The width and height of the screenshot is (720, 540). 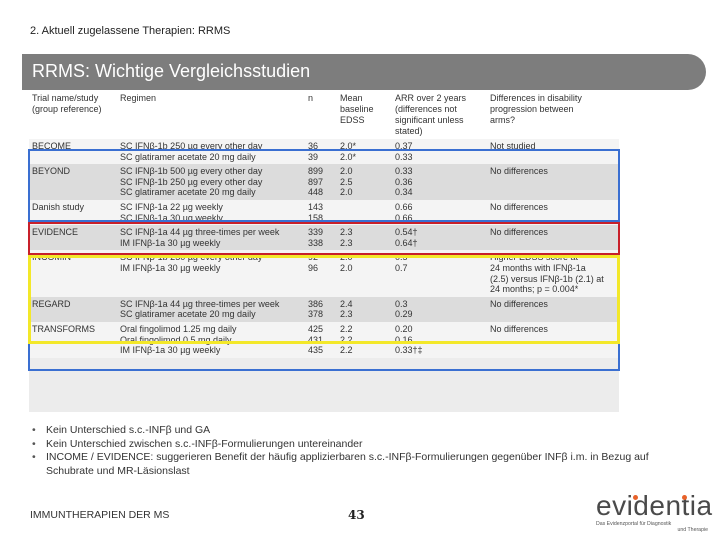 I want to click on slide-title: RRMS: Wichtige Vergleichsstudien, so click(x=171, y=71).